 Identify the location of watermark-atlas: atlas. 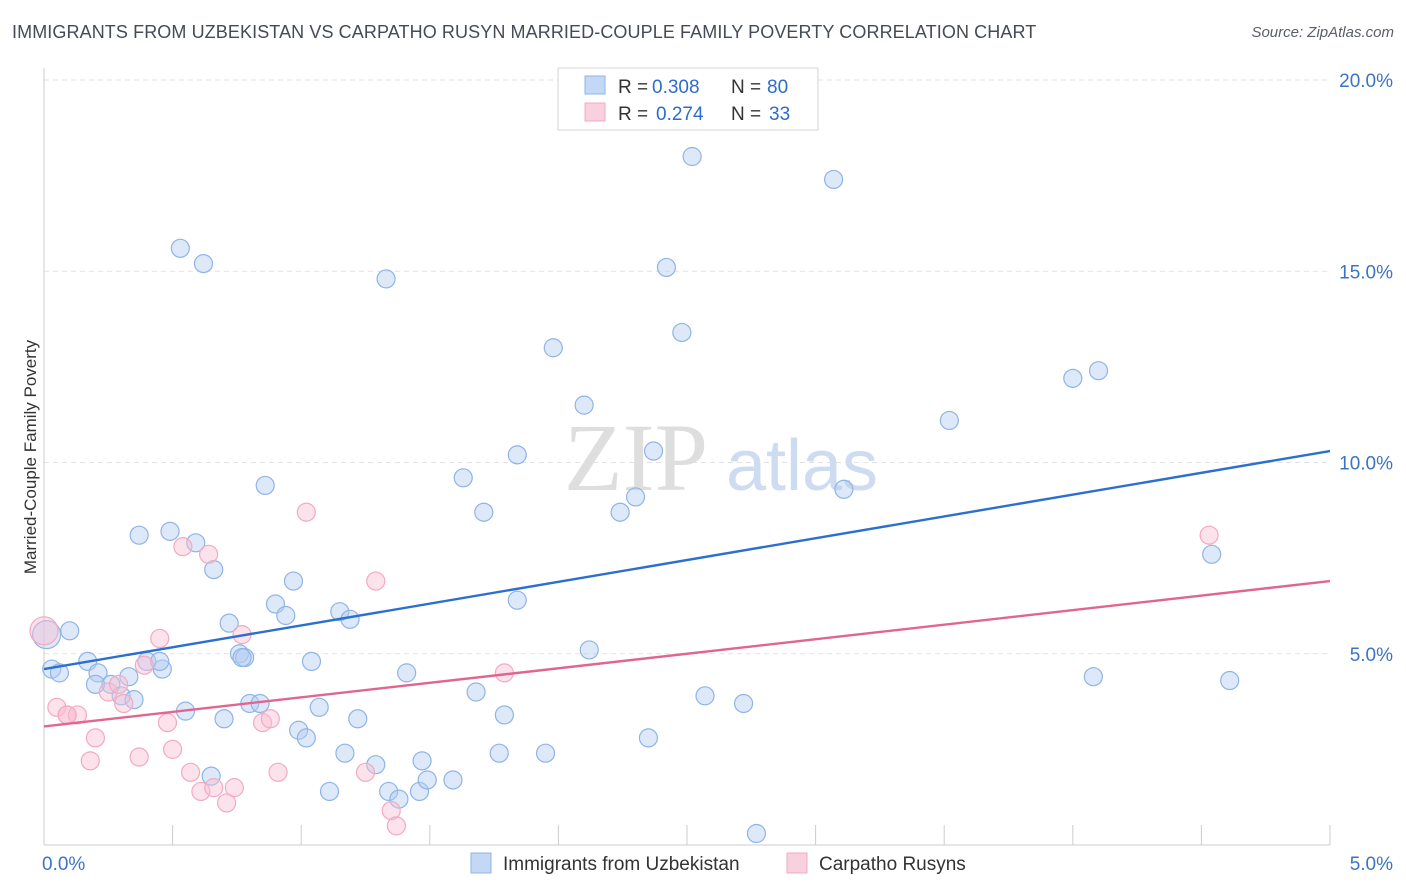
(802, 466).